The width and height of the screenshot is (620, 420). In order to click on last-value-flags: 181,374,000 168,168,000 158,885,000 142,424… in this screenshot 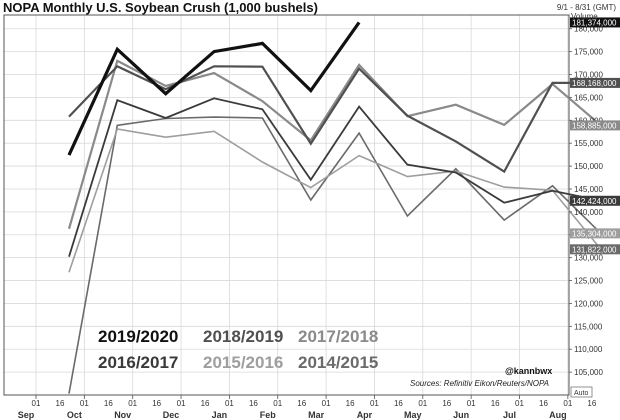, I will do `click(595, 136)`.